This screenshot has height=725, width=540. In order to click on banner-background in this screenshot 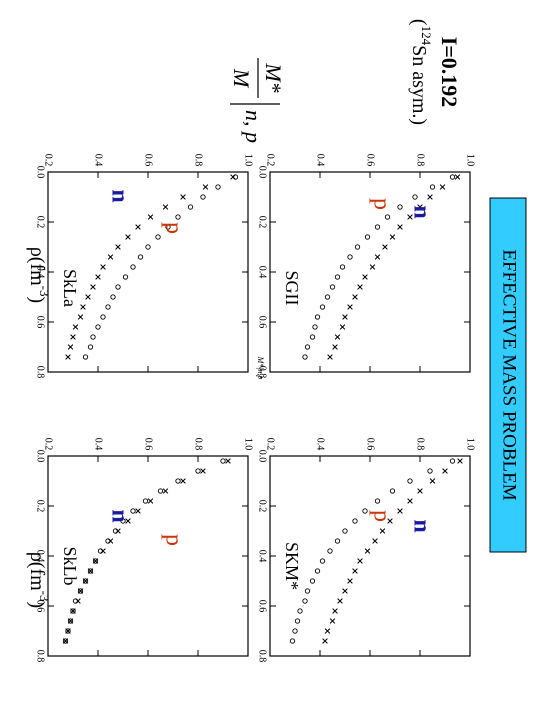, I will do `click(508, 375)`.